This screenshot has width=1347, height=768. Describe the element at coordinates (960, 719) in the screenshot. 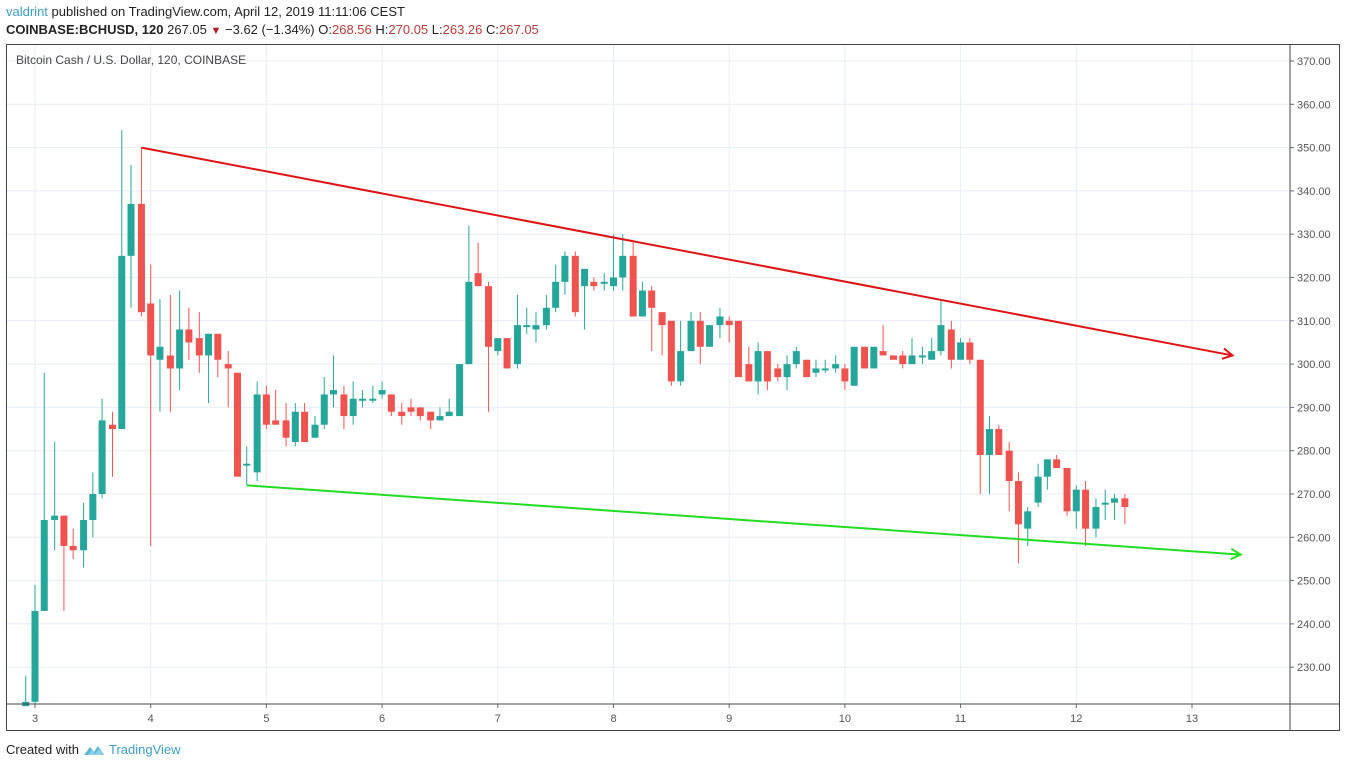

I see `time-tick-label: 11` at that location.